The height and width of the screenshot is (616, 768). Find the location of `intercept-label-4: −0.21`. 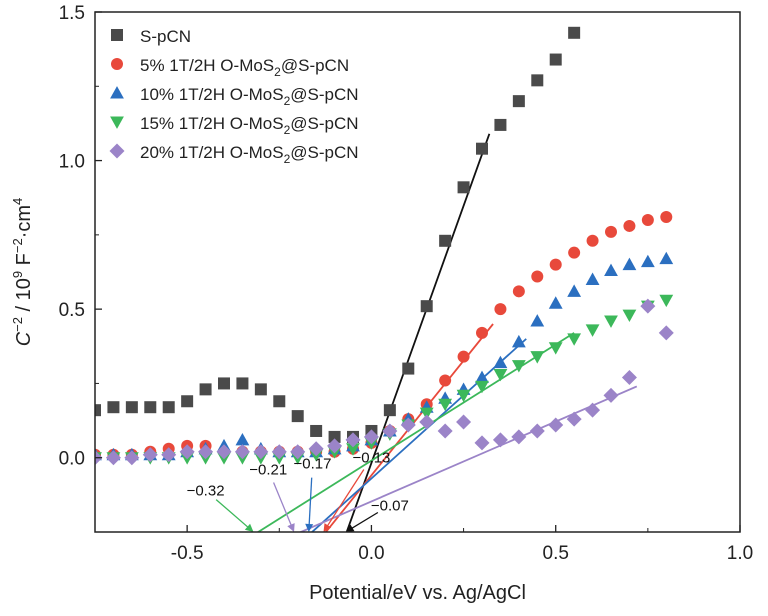

intercept-label-4: −0.21 is located at coordinates (268, 470).